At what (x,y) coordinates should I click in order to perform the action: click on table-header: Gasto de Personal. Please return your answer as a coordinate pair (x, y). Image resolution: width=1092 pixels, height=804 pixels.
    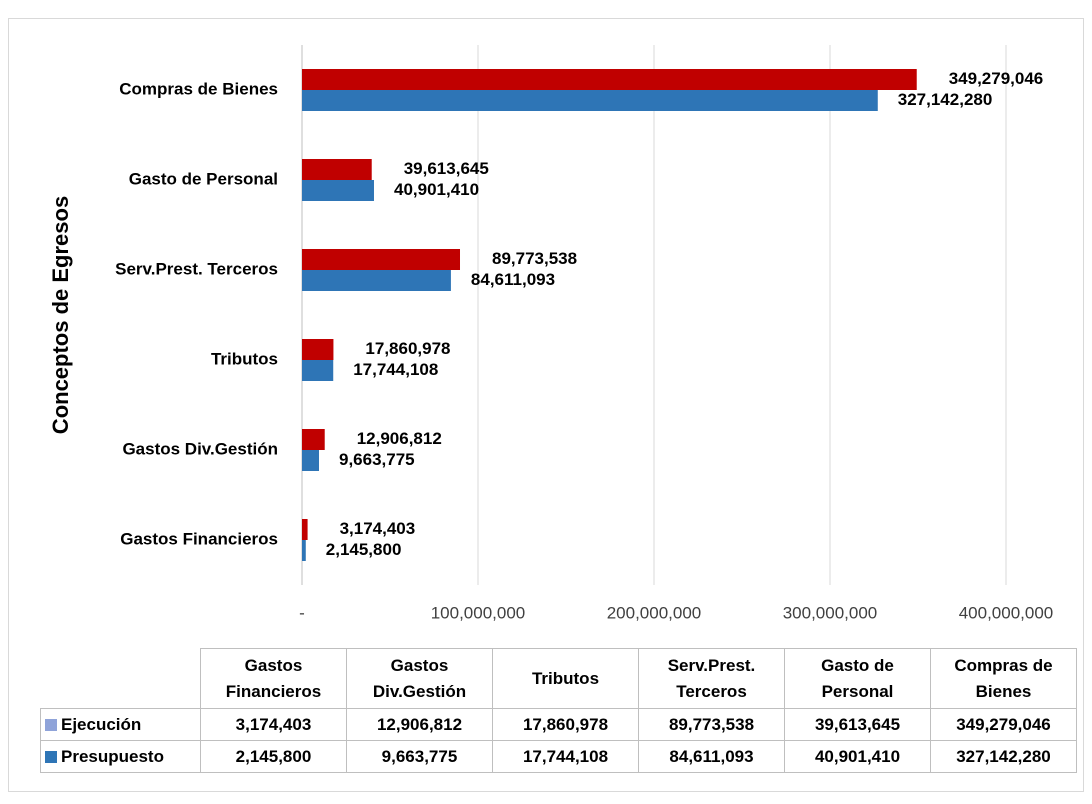
    Looking at the image, I should click on (857, 678).